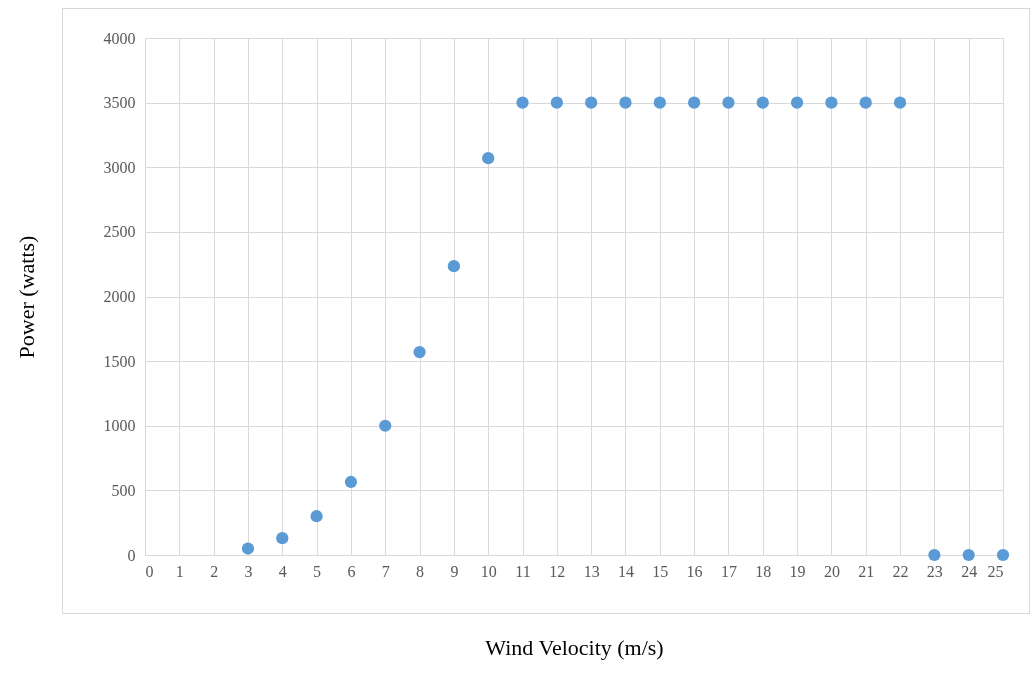  What do you see at coordinates (248, 571) in the screenshot?
I see `x-tick-label: 3` at bounding box center [248, 571].